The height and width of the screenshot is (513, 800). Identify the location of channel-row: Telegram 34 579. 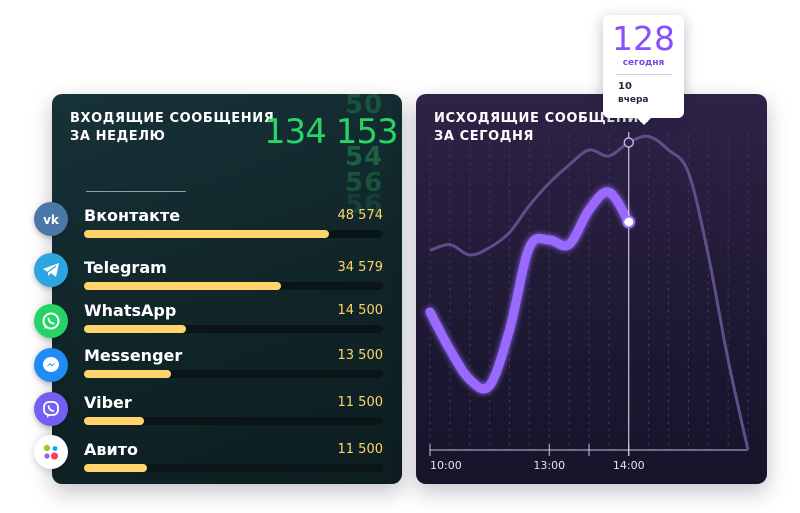
(227, 278).